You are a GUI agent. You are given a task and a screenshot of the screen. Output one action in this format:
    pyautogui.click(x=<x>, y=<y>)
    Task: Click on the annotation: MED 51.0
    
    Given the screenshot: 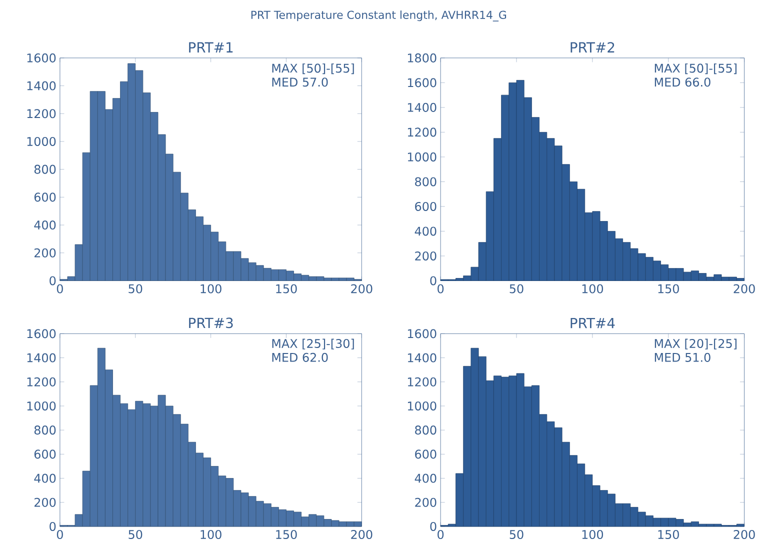 What is the action you would take?
    pyautogui.click(x=682, y=357)
    